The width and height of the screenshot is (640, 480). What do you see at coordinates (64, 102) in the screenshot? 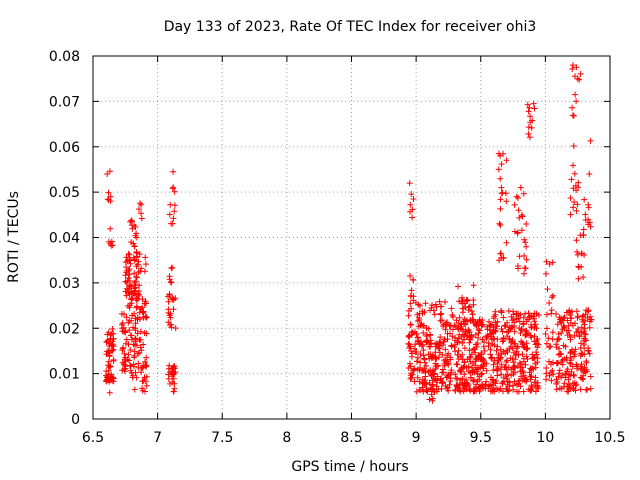
I see `y-tick-label: 0.07` at bounding box center [64, 102].